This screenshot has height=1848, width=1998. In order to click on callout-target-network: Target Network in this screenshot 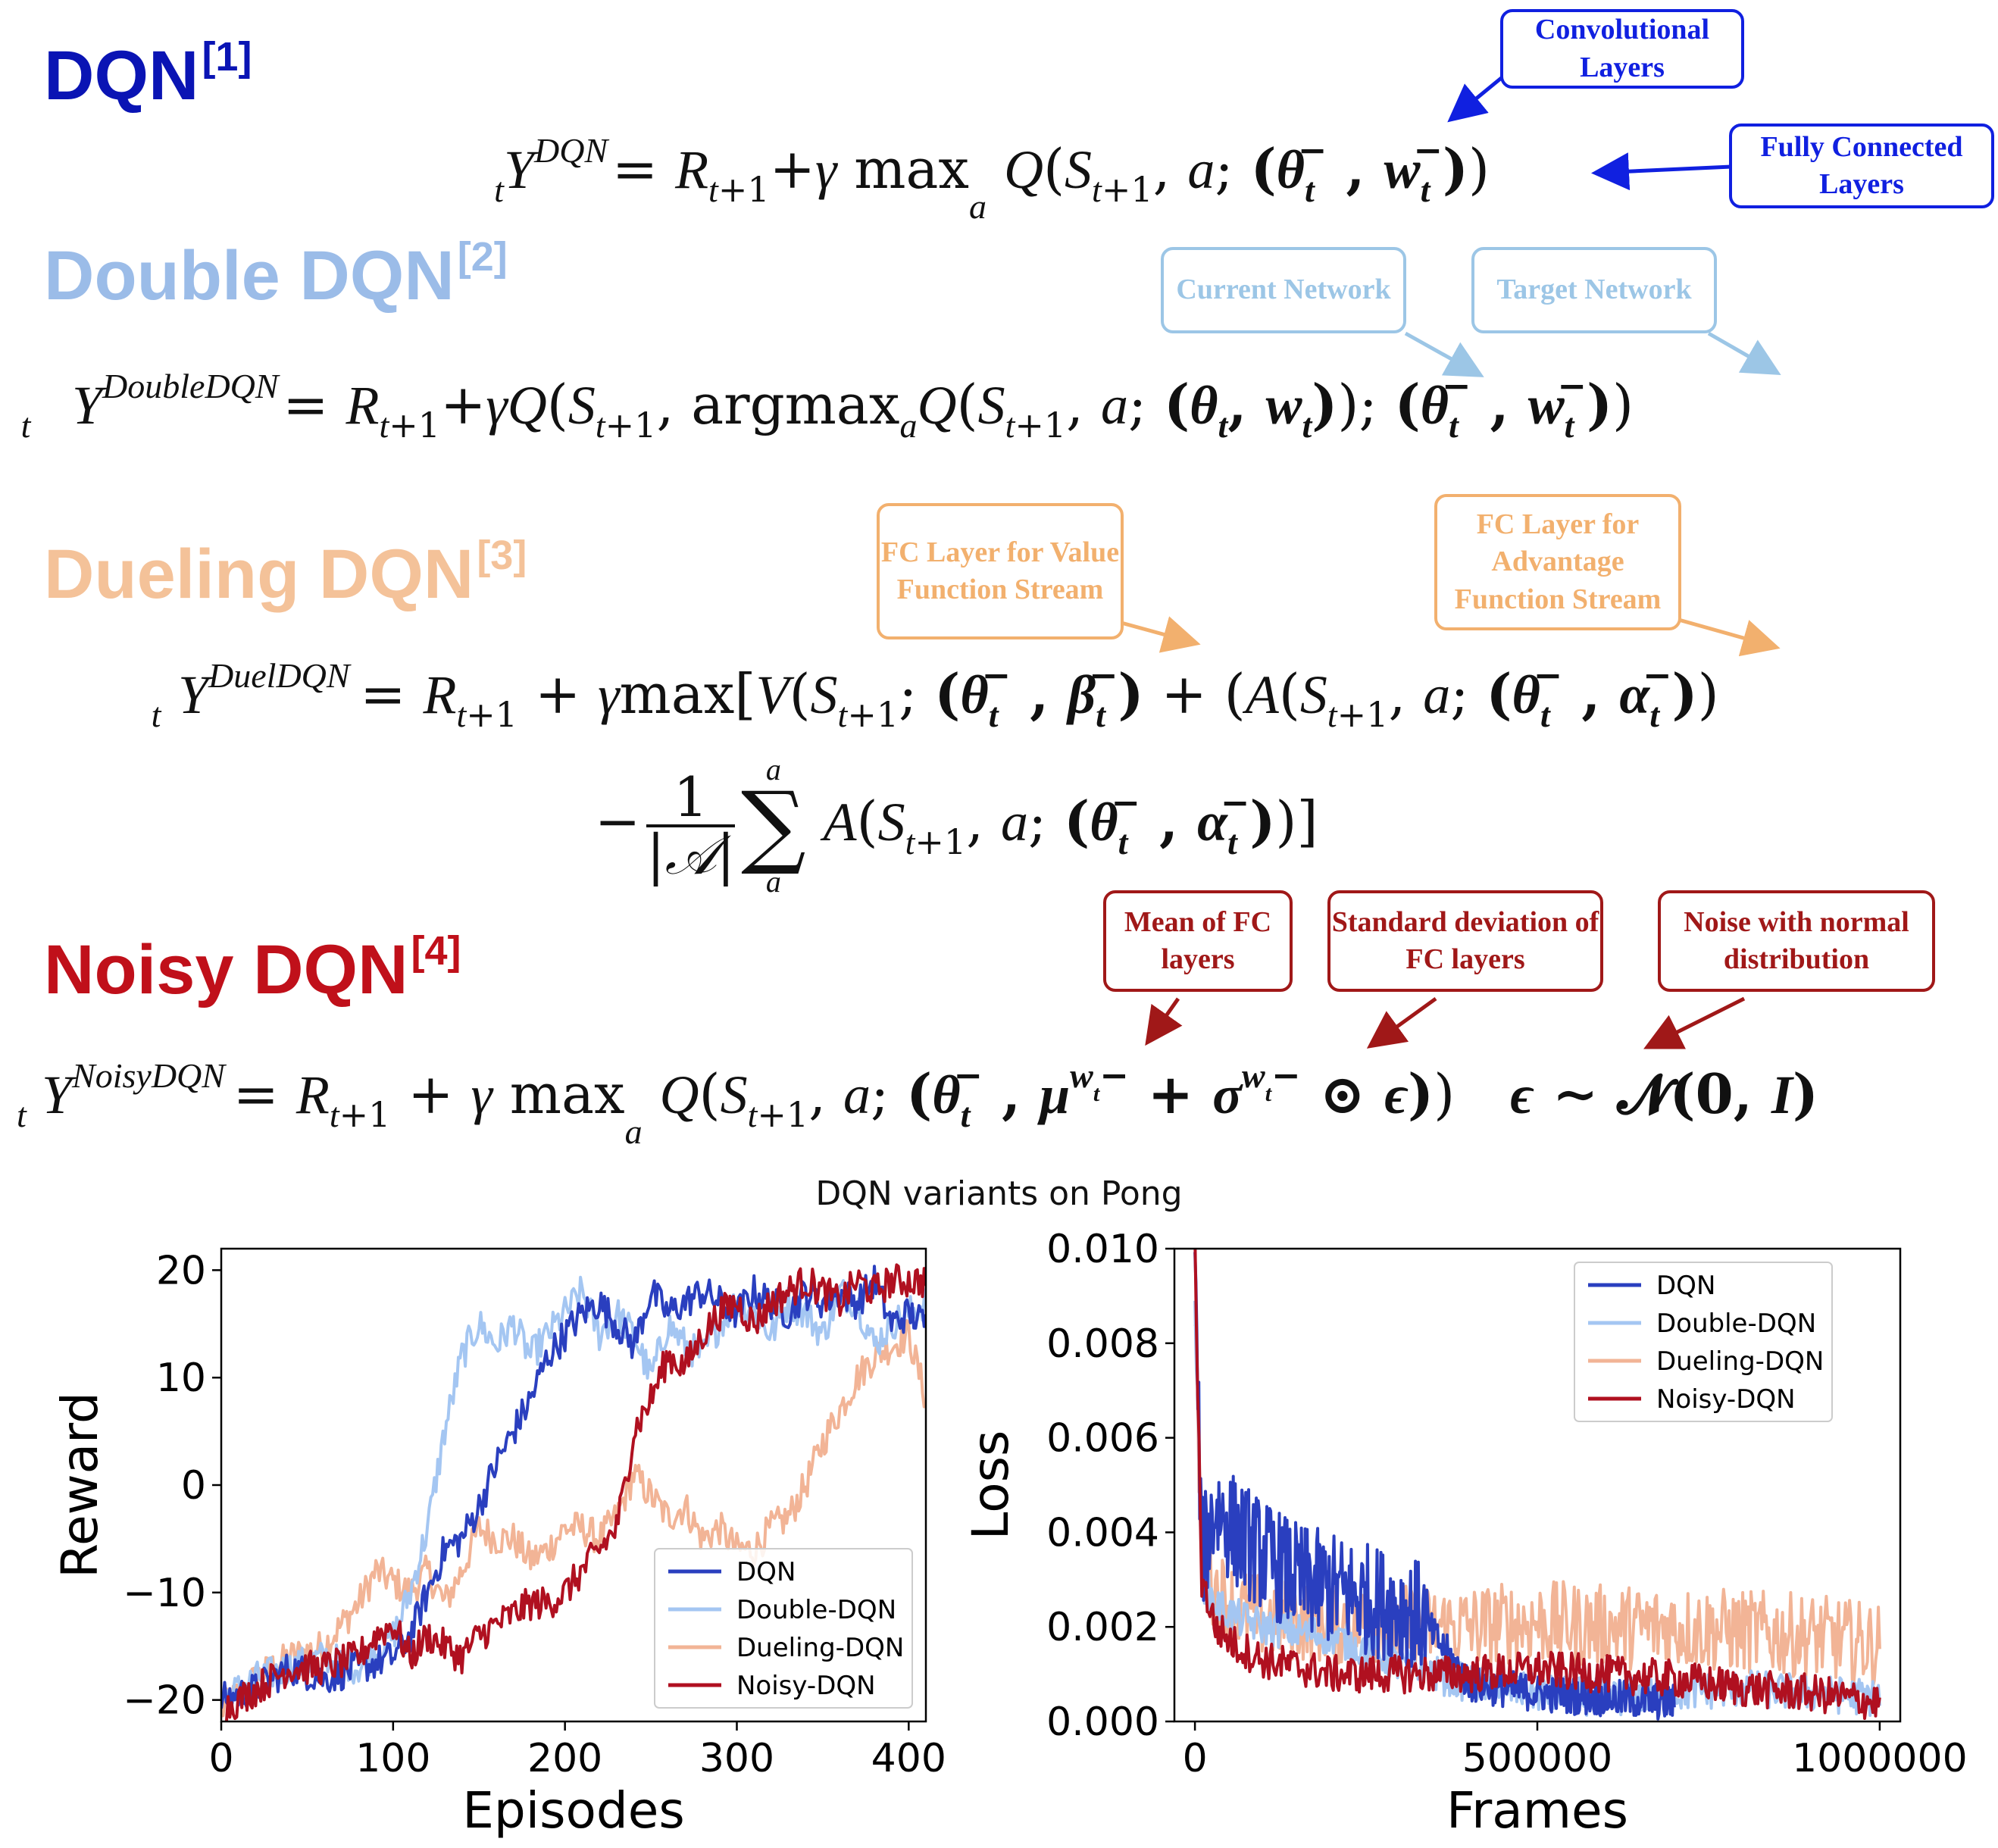, I will do `click(1594, 290)`.